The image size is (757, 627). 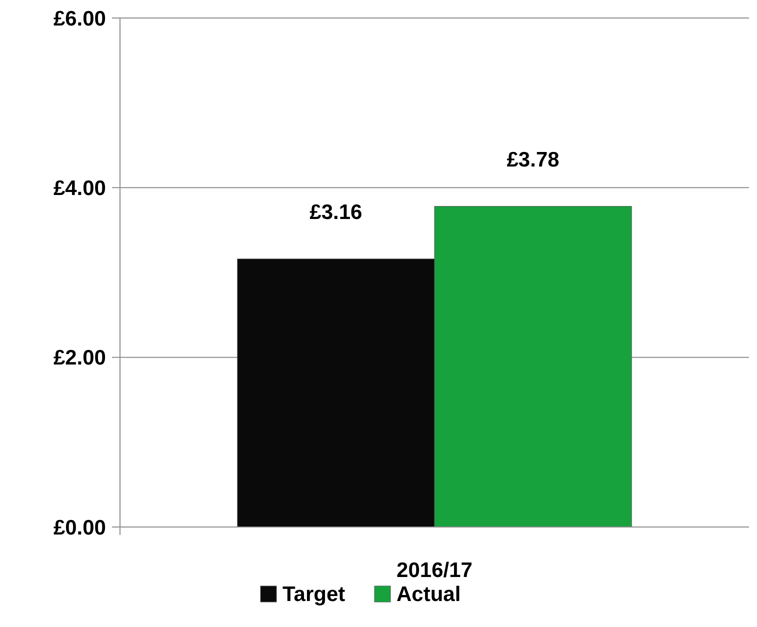 I want to click on y-tick-label: £6.00, so click(x=79, y=18).